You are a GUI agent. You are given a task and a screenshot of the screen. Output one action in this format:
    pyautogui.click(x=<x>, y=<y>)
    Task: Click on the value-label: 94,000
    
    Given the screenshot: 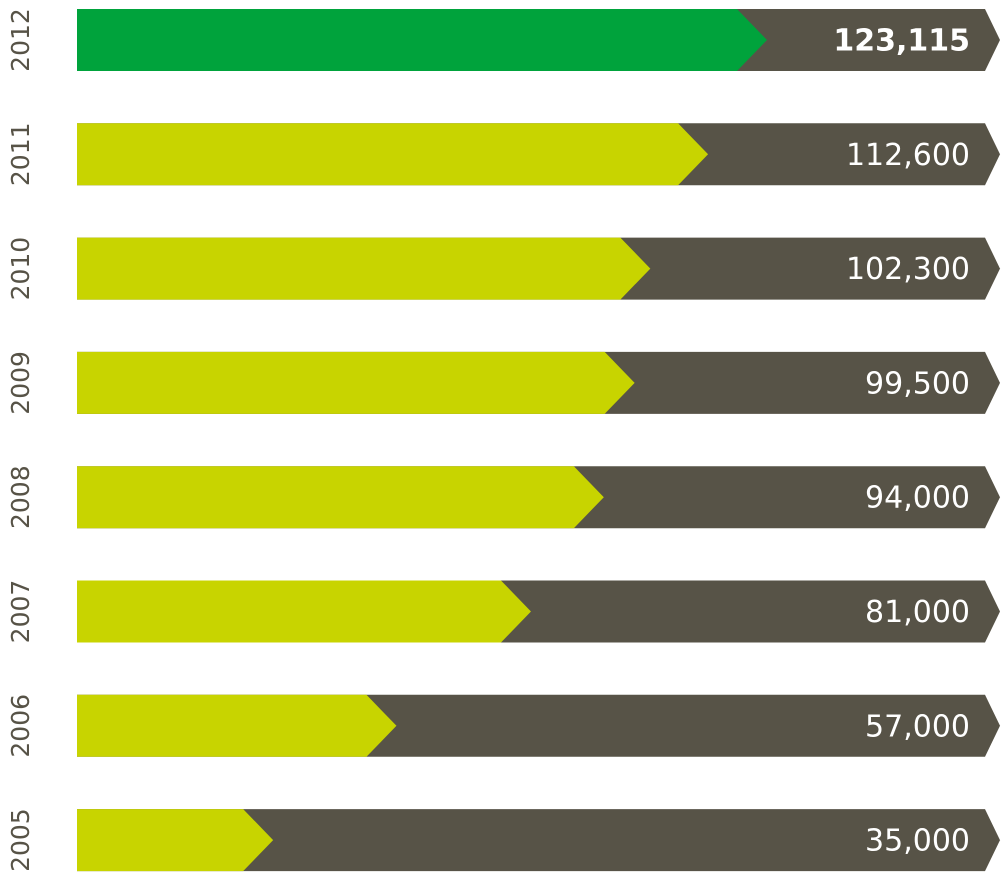 What is the action you would take?
    pyautogui.click(x=917, y=498)
    